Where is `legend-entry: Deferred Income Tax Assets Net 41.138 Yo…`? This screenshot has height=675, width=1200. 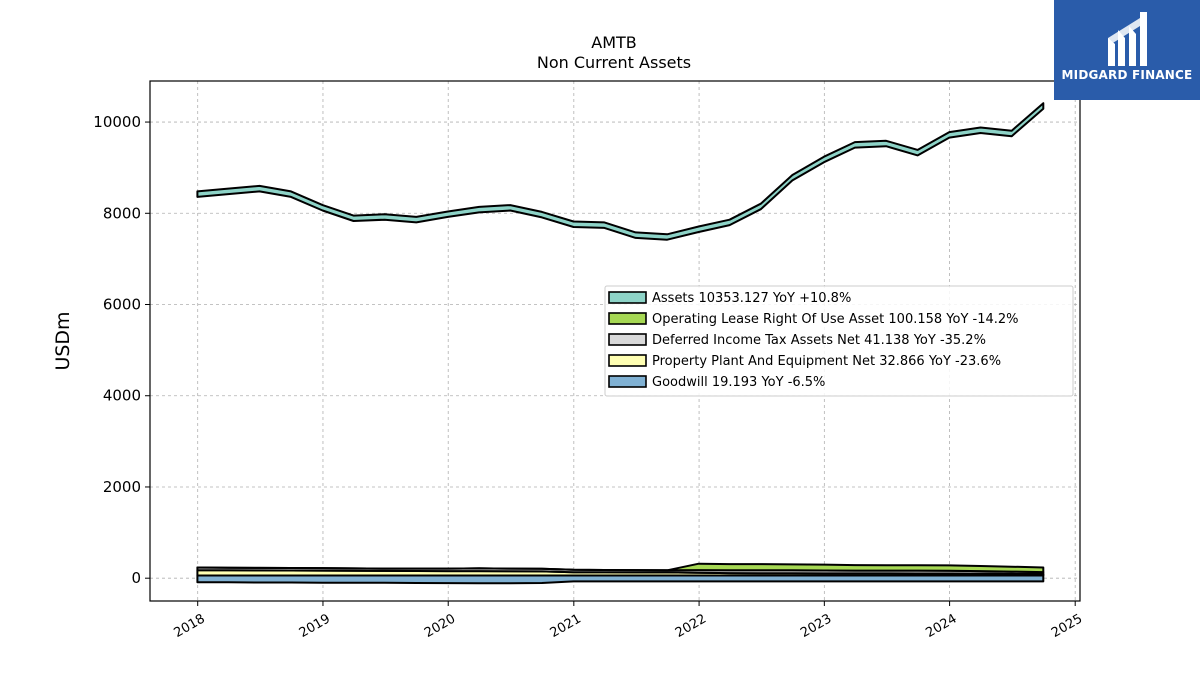 legend-entry: Deferred Income Tax Assets Net 41.138 Yo… is located at coordinates (819, 340).